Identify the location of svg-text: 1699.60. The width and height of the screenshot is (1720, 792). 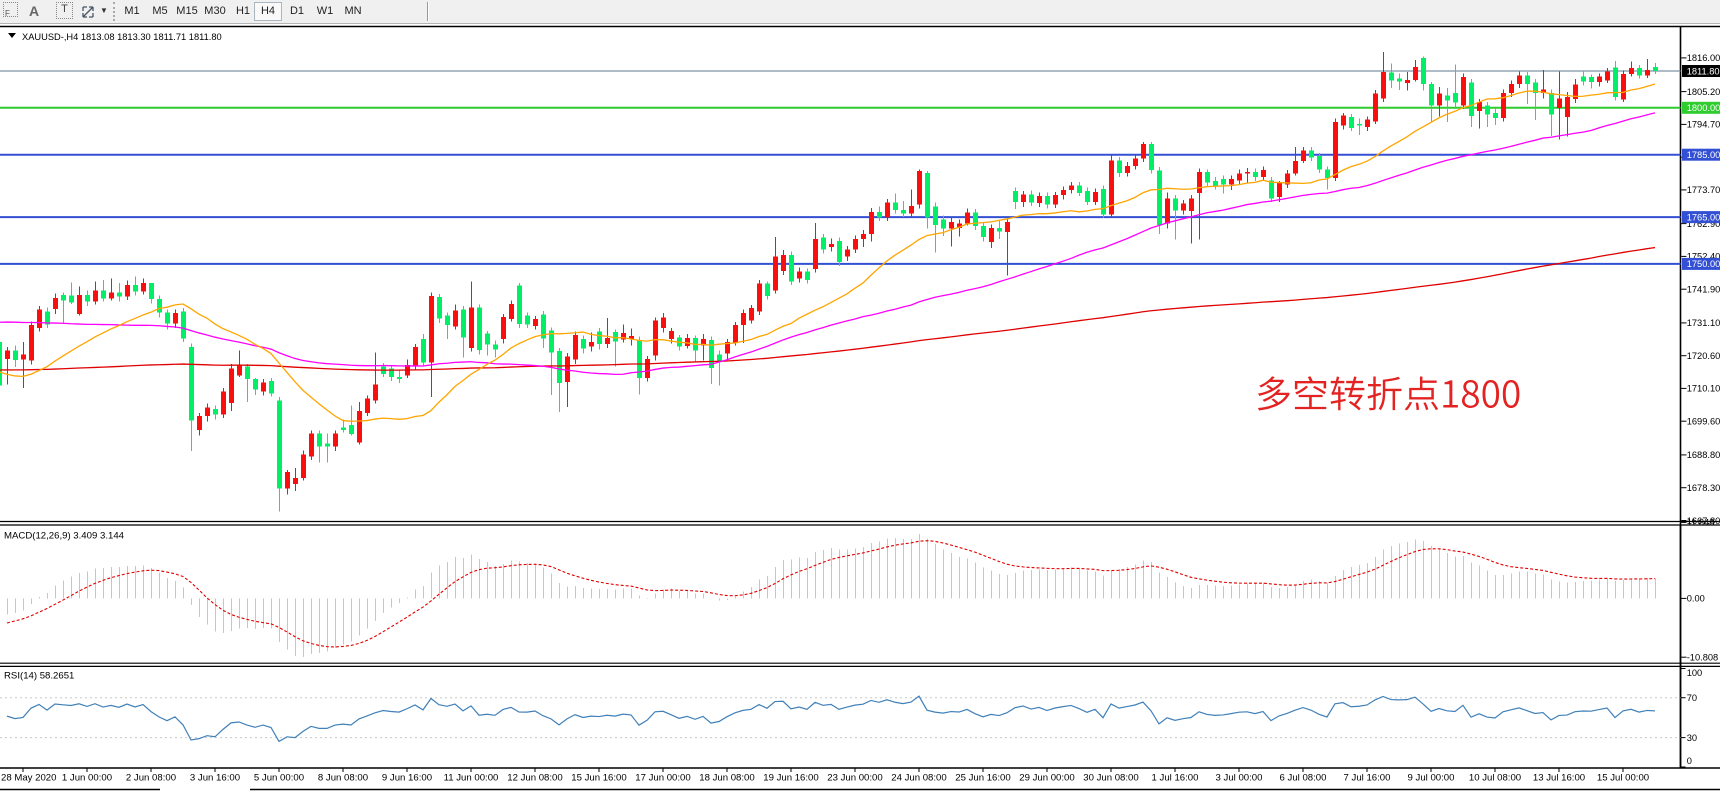
(1703, 422).